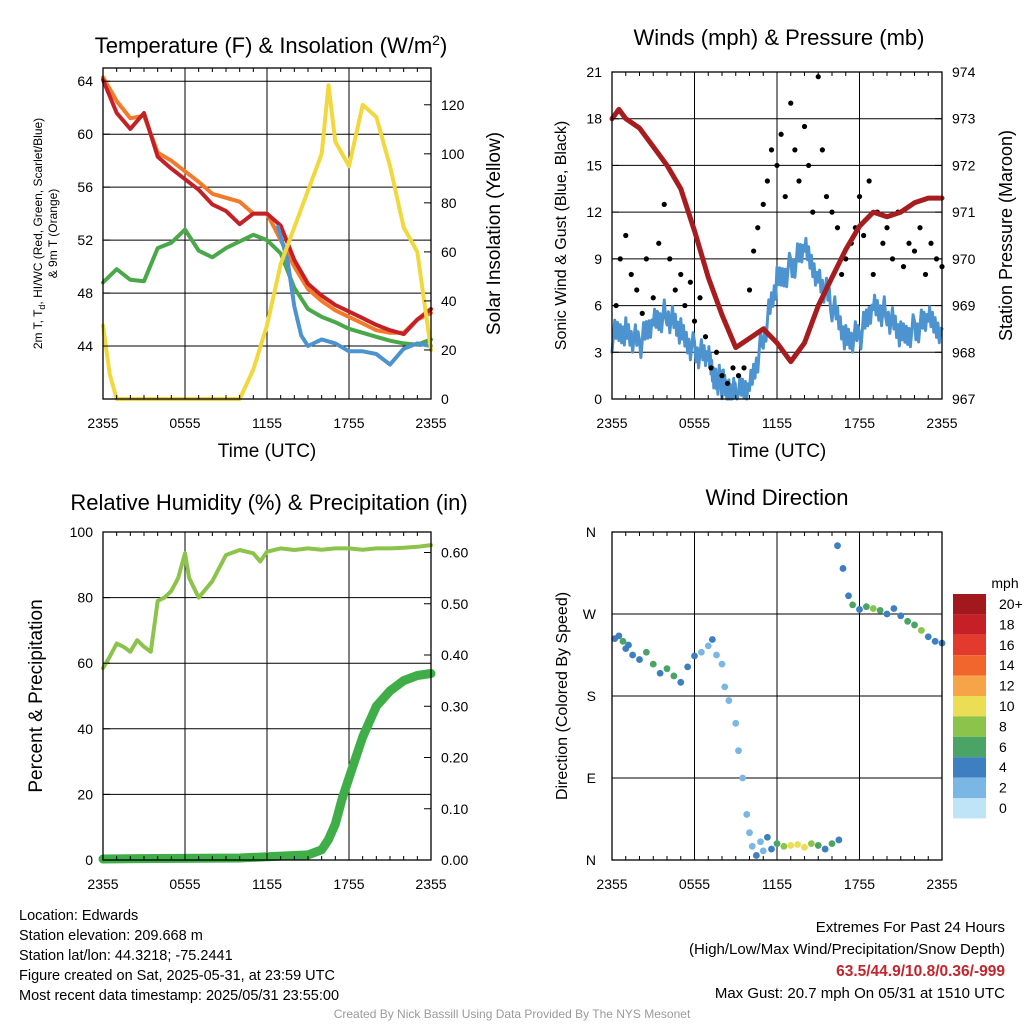 This screenshot has height=1024, width=1024. What do you see at coordinates (1004, 583) in the screenshot?
I see `legend-title: mph` at bounding box center [1004, 583].